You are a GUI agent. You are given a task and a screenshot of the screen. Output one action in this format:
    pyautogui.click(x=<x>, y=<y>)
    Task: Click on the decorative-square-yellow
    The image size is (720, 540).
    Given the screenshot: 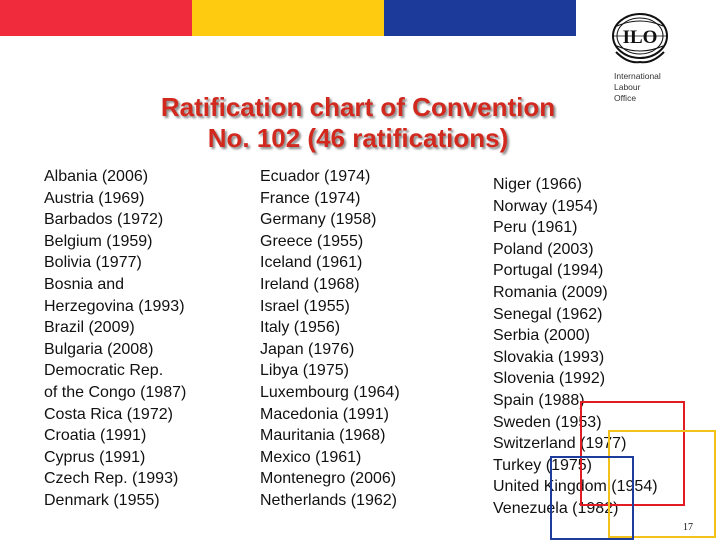 What is the action you would take?
    pyautogui.click(x=662, y=484)
    